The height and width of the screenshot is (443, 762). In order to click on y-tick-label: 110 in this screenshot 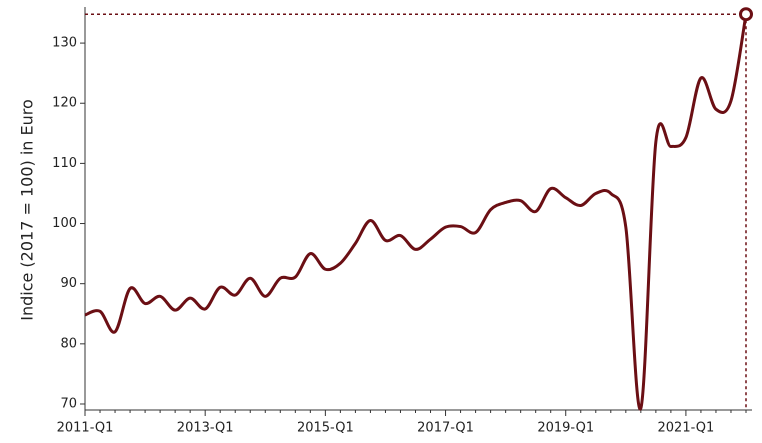, I will do `click(64, 163)`.